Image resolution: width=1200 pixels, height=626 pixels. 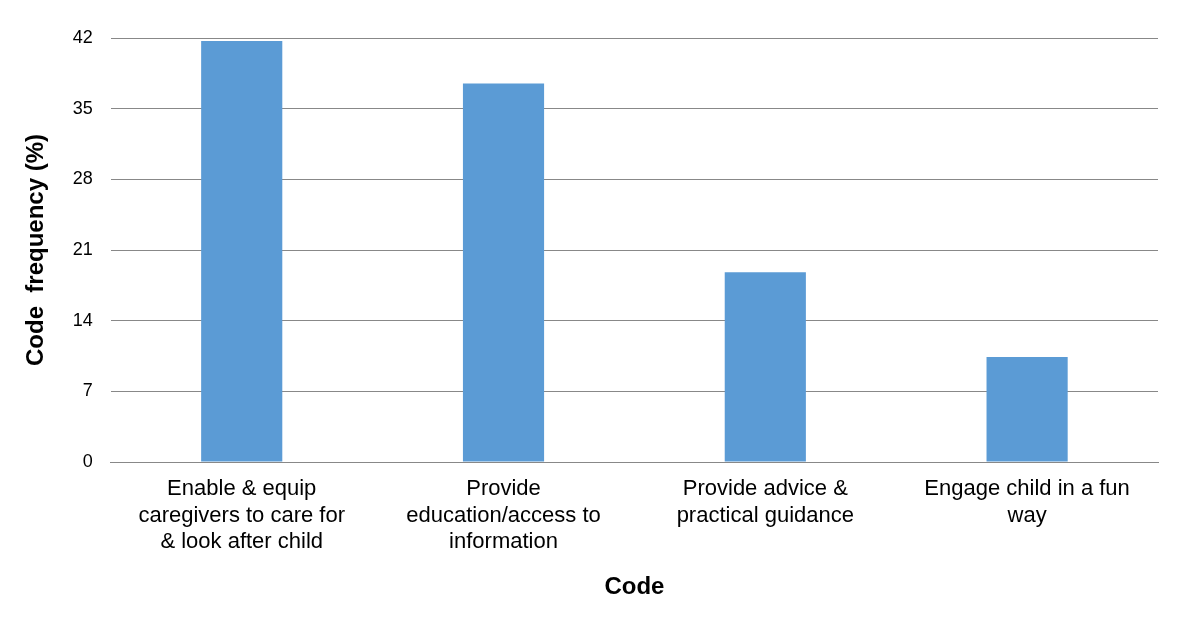 What do you see at coordinates (87, 460) in the screenshot?
I see `y-tick-label: 0` at bounding box center [87, 460].